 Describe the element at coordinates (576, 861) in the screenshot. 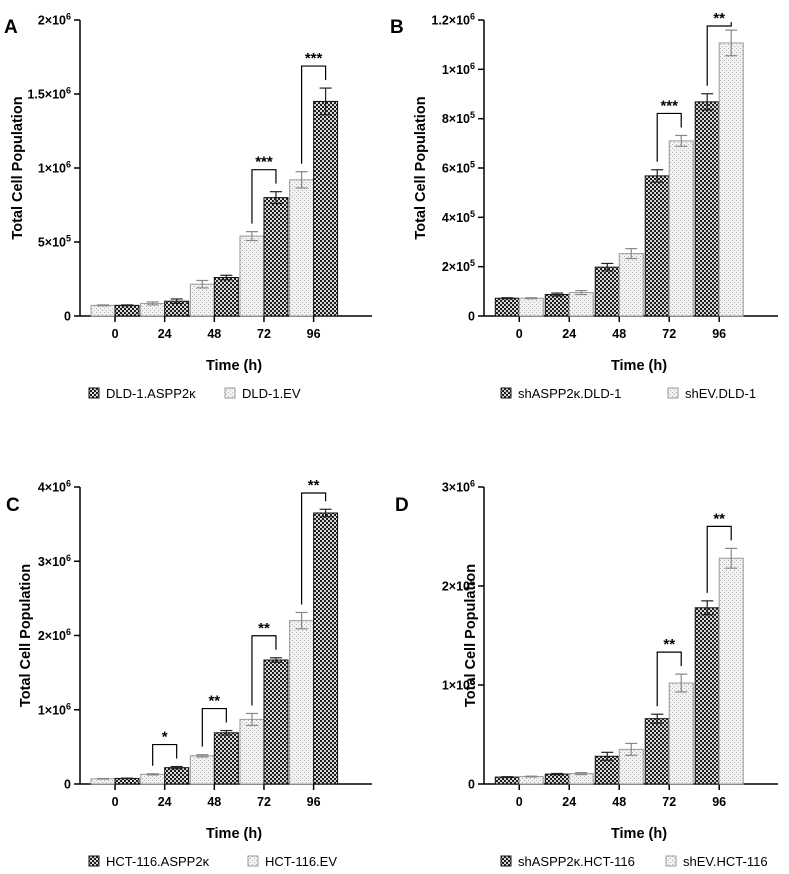

I see `legend-label: shASPP2κ.HCT-116` at that location.